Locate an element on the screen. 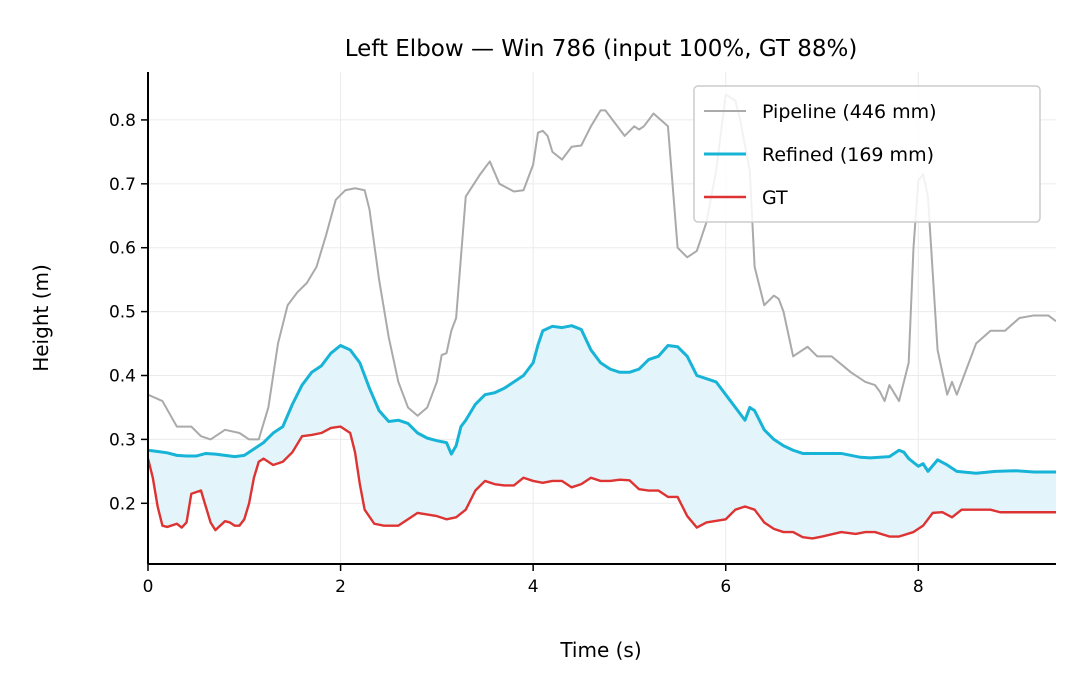  x-axis-title: Time (s) is located at coordinates (600, 650).